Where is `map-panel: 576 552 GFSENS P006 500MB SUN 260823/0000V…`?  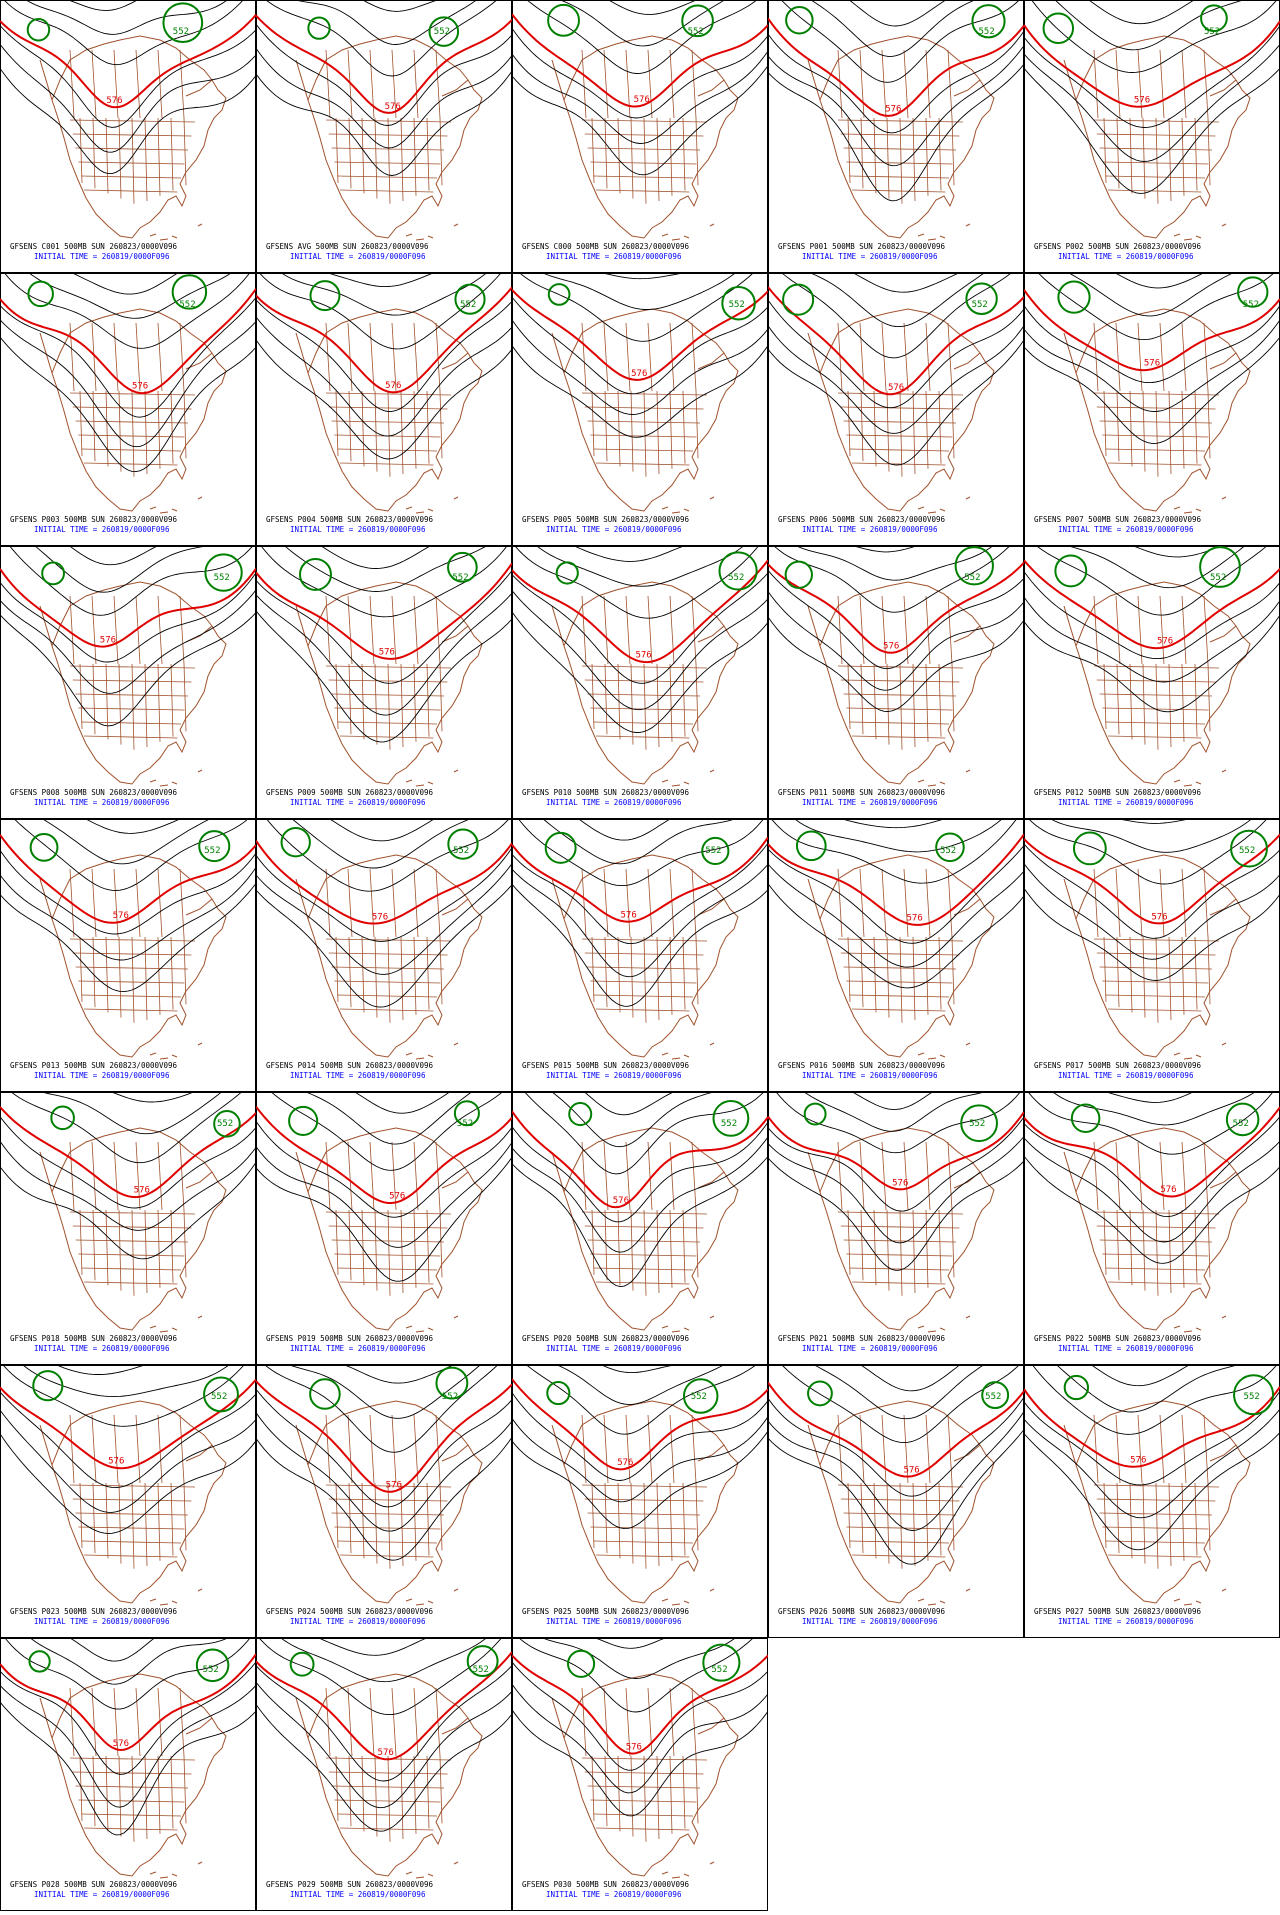 map-panel: 576 552 GFSENS P006 500MB SUN 260823/0000V… is located at coordinates (896, 409).